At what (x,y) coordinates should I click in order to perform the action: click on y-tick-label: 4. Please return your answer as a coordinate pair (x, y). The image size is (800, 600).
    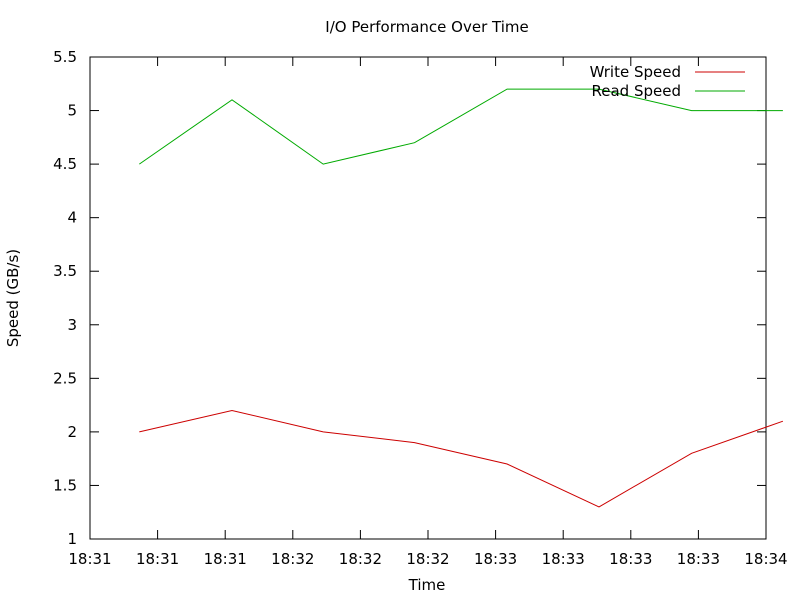
    Looking at the image, I should click on (72, 218).